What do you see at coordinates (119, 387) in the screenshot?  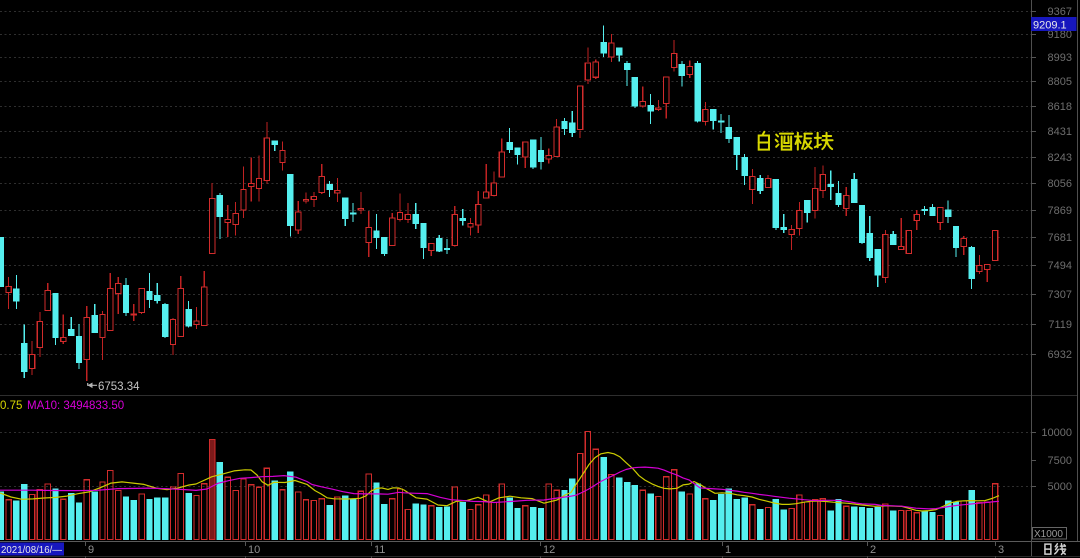 I see `svg-text: 6753.34` at bounding box center [119, 387].